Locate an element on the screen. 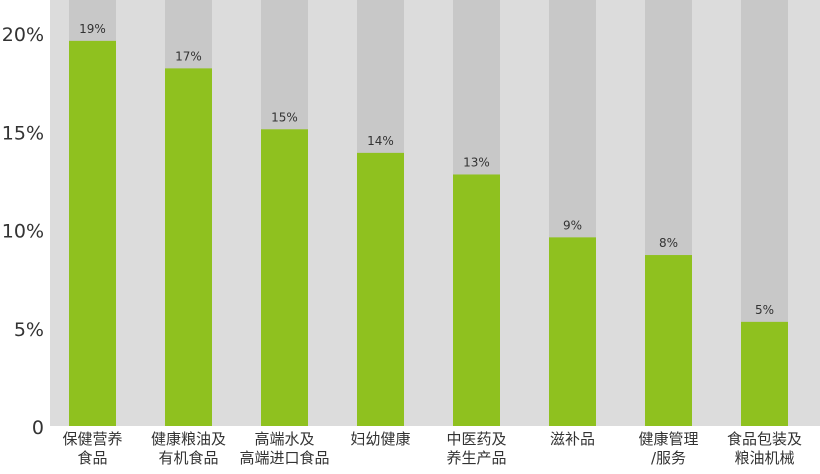  data-label: 17% is located at coordinates (188, 56).